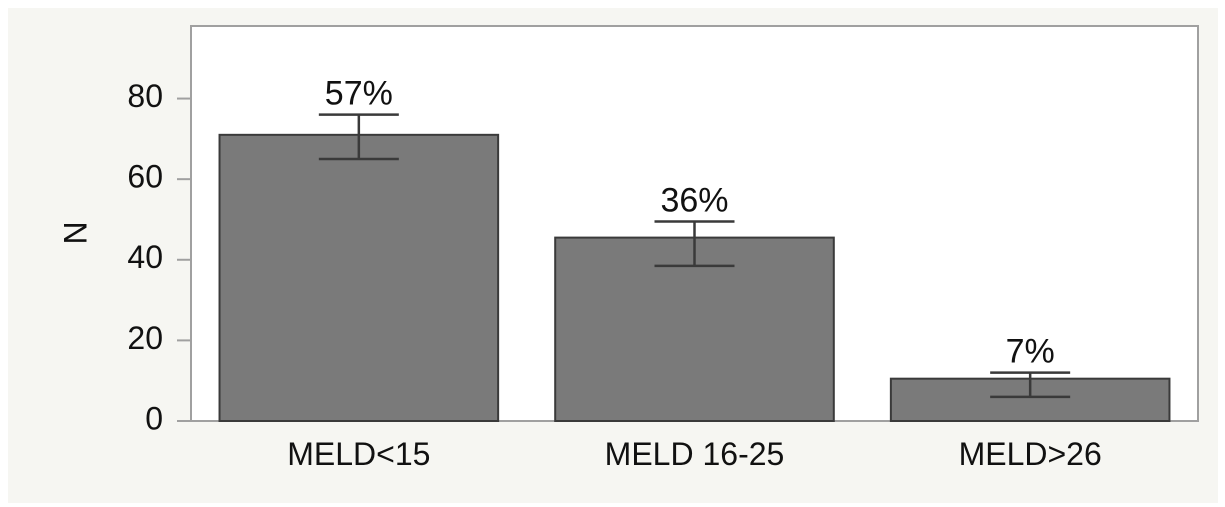 The height and width of the screenshot is (507, 1225). I want to click on y-tick-label: 0, so click(154, 418).